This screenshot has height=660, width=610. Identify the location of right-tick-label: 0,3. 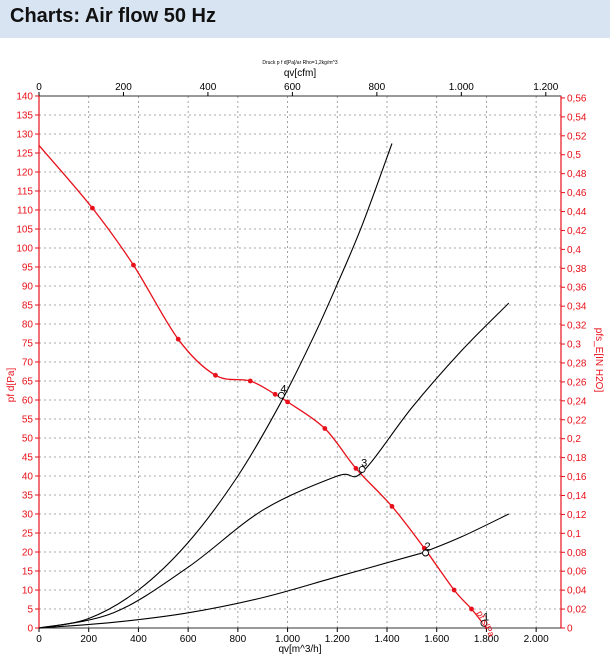
(574, 345).